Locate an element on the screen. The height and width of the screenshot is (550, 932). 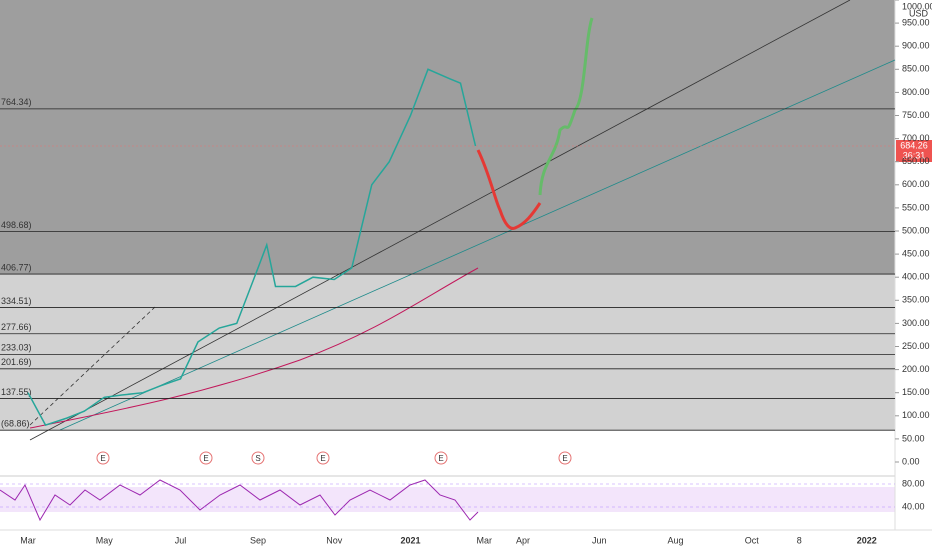
y-tick-label: 800.00 is located at coordinates (916, 92).